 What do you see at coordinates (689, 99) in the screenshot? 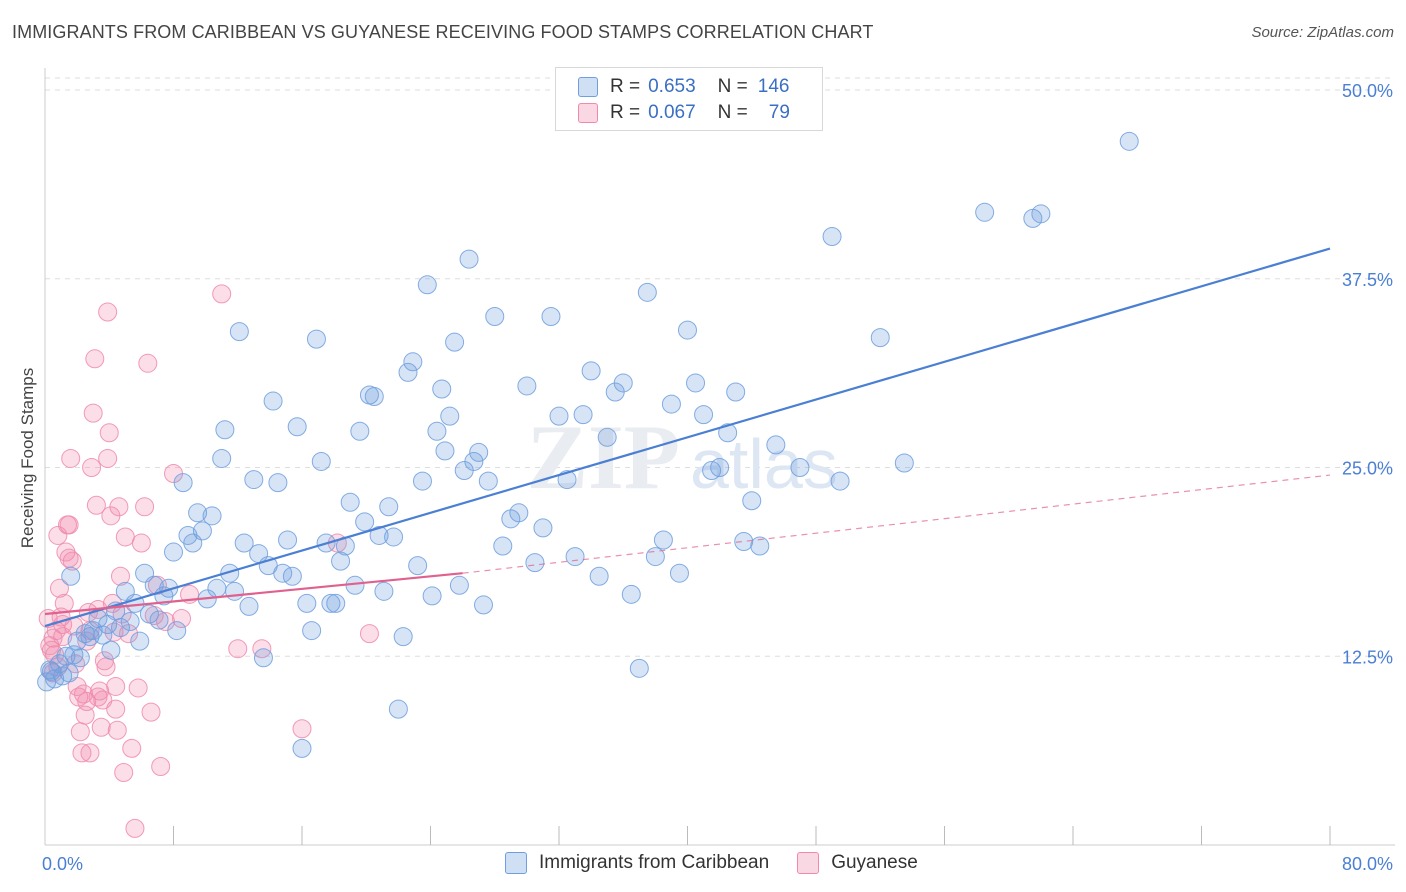
I see `stats-legend: R = 0.653 N = 146 R = 0.067 N = 79` at bounding box center [689, 99].